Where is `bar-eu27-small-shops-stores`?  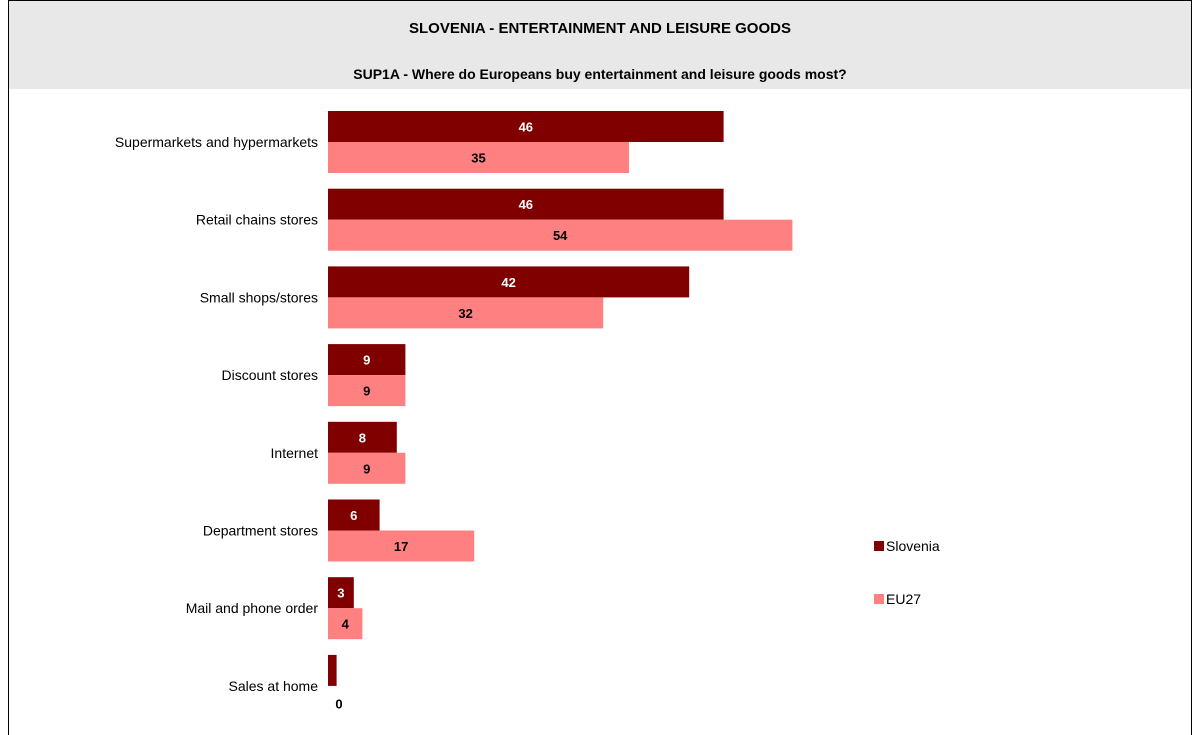 bar-eu27-small-shops-stores is located at coordinates (466, 313).